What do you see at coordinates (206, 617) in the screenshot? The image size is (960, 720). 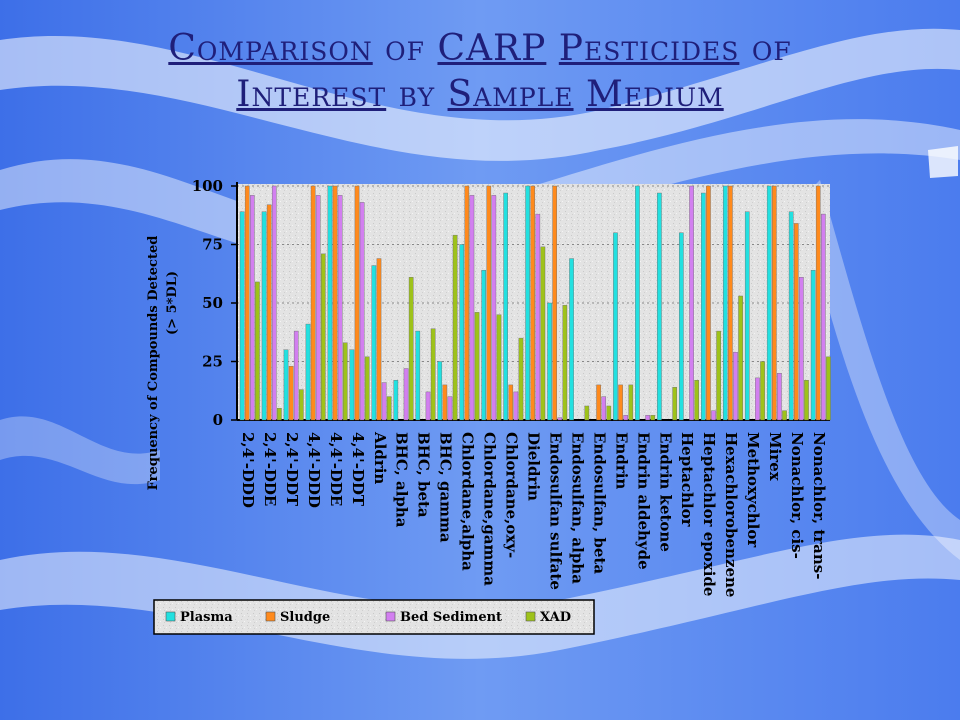 I see `legend-label: Plasma` at bounding box center [206, 617].